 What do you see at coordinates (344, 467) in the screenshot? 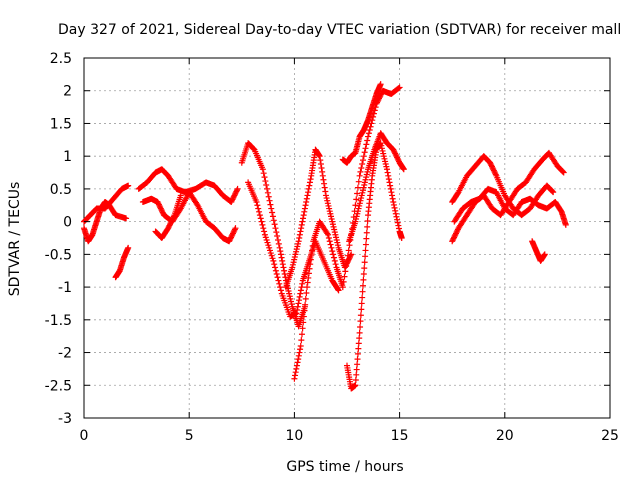
I see `x-axis-label: GPS time / hours` at bounding box center [344, 467].